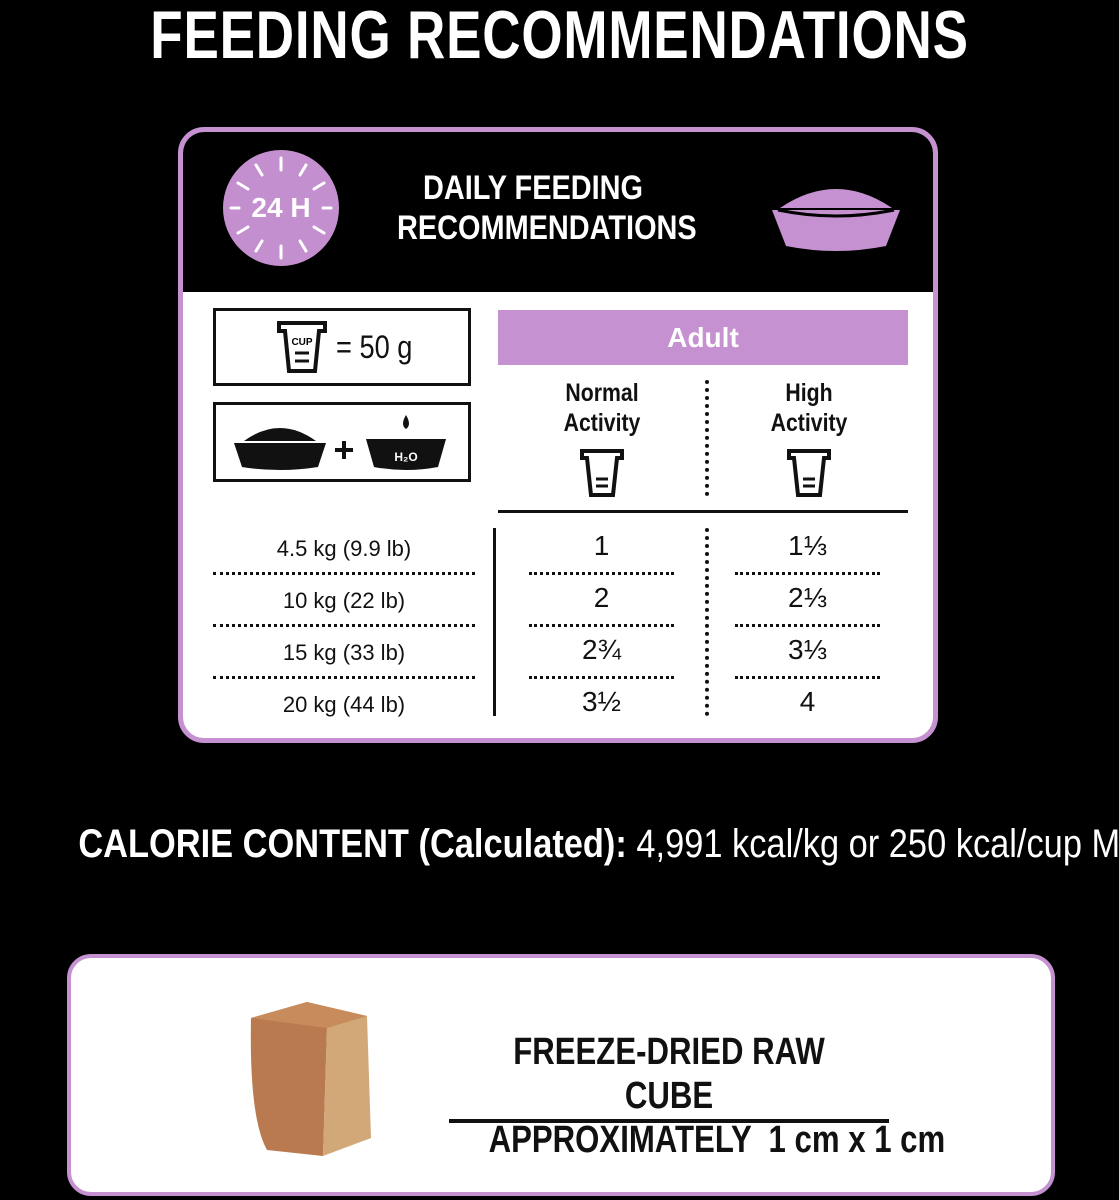  What do you see at coordinates (494, 622) in the screenshot?
I see `weight-divider` at bounding box center [494, 622].